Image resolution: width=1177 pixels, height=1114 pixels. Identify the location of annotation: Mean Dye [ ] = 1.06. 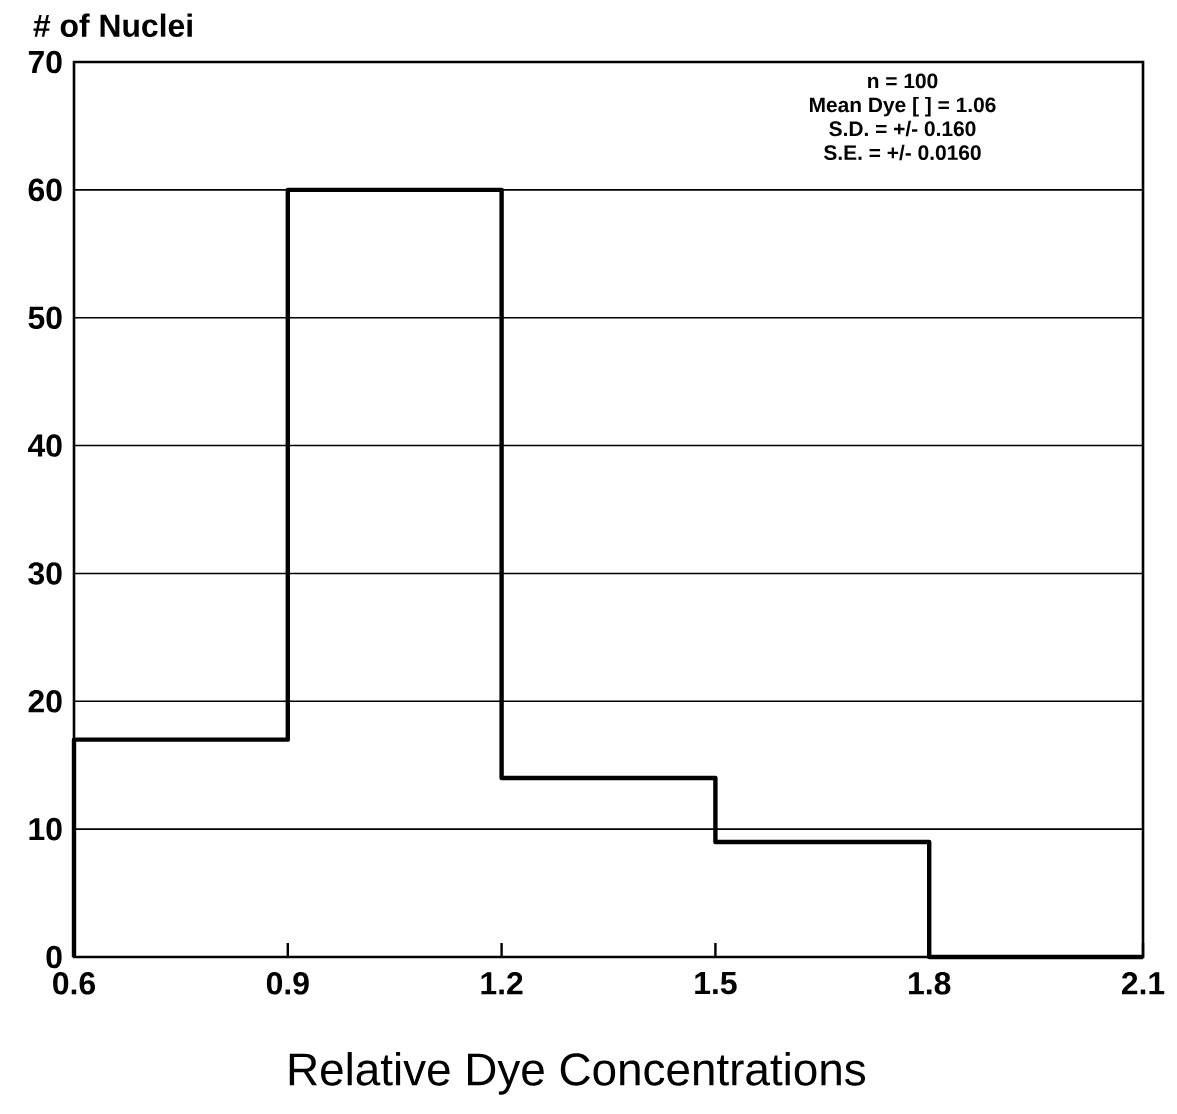
(902, 106).